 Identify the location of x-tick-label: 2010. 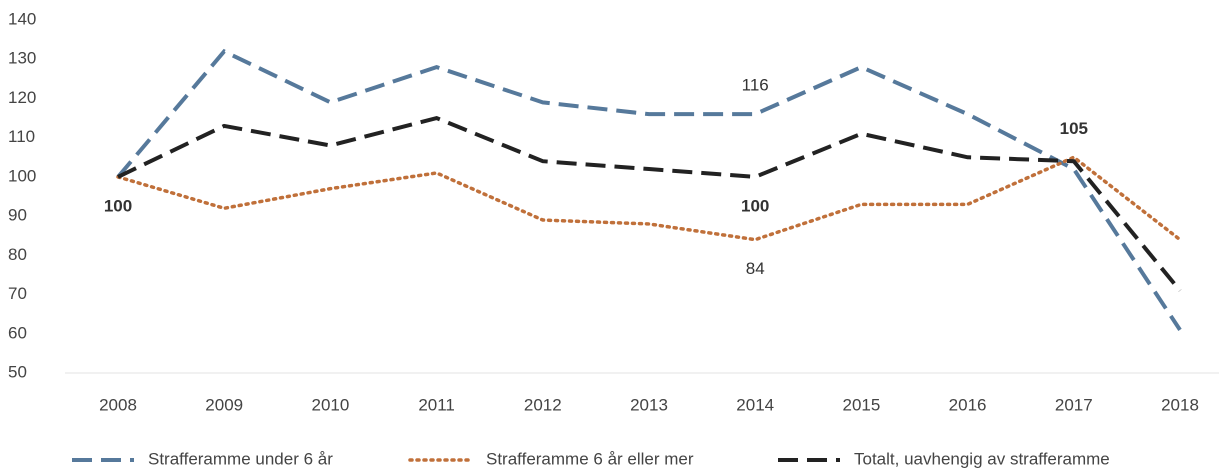
(330, 404).